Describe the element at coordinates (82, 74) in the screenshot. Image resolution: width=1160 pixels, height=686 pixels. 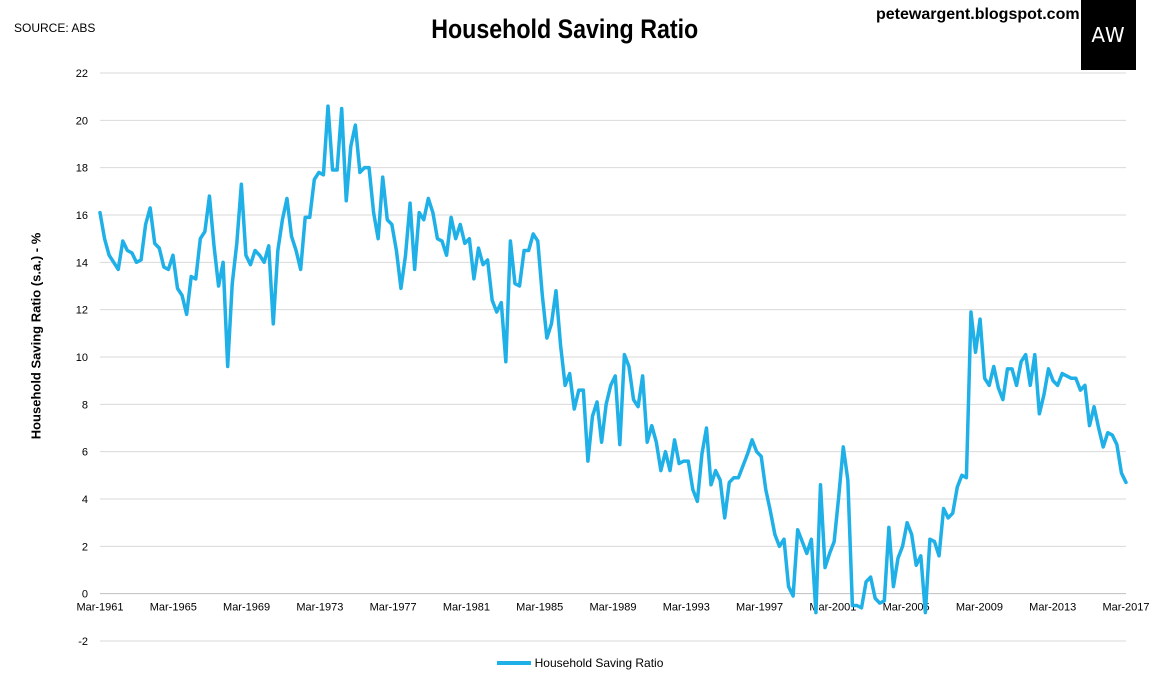
I see `y-tick-label: 22` at that location.